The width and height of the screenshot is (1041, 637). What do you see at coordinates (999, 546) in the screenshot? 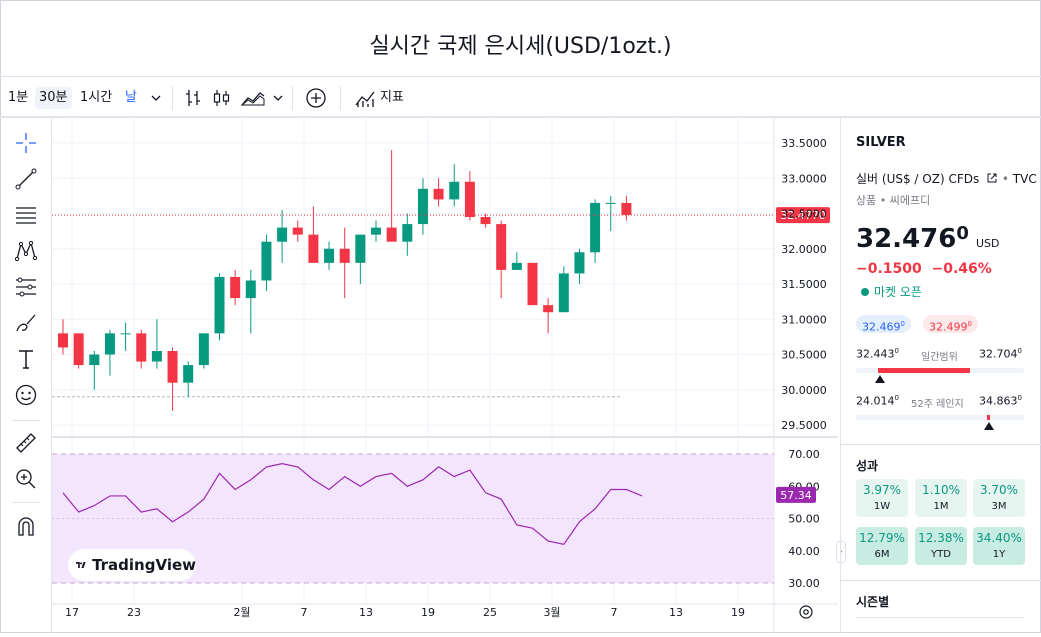
I see `performance-cell: 34.40% 1Y` at bounding box center [999, 546].